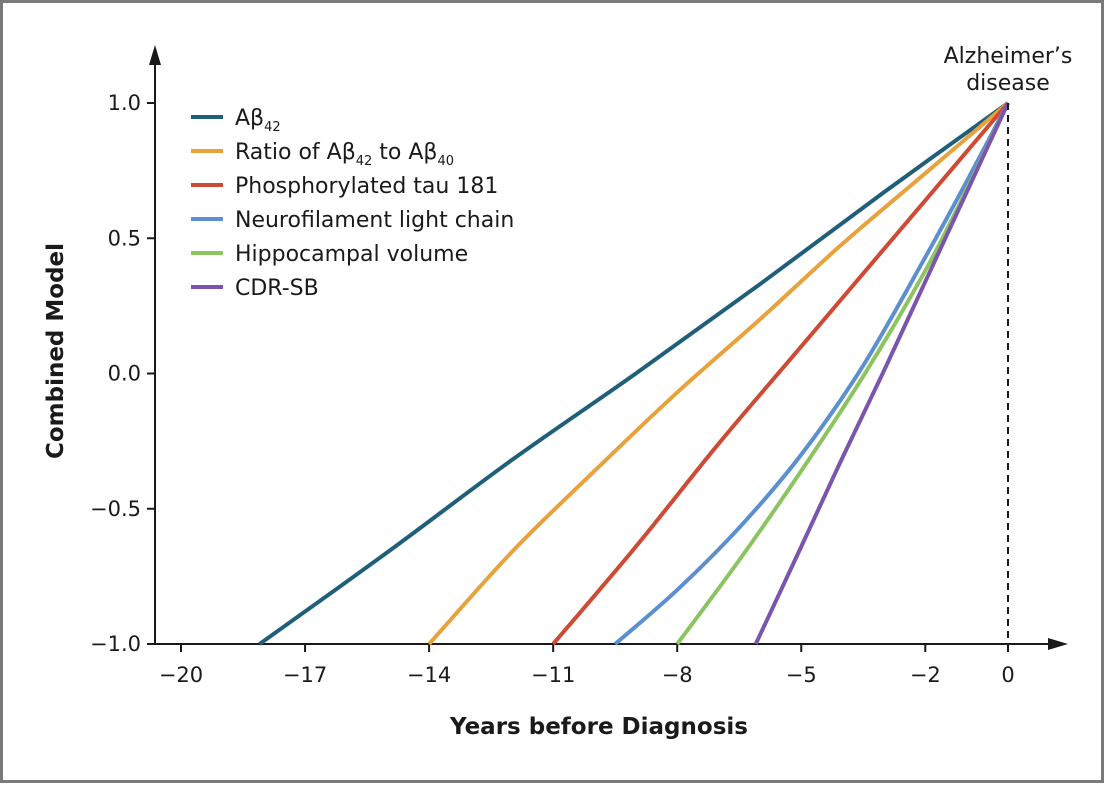 This screenshot has width=1104, height=786. Describe the element at coordinates (181, 675) in the screenshot. I see `x-tick-label: −20` at that location.